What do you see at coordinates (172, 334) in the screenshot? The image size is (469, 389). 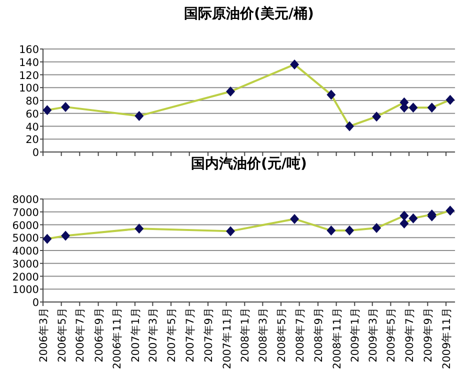 I see `x-tick-label: 2007年5月` at bounding box center [172, 334].